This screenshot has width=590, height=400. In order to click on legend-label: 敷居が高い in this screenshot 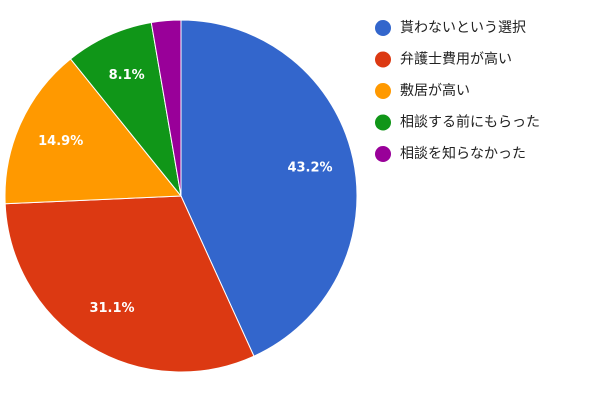, I will do `click(435, 90)`.